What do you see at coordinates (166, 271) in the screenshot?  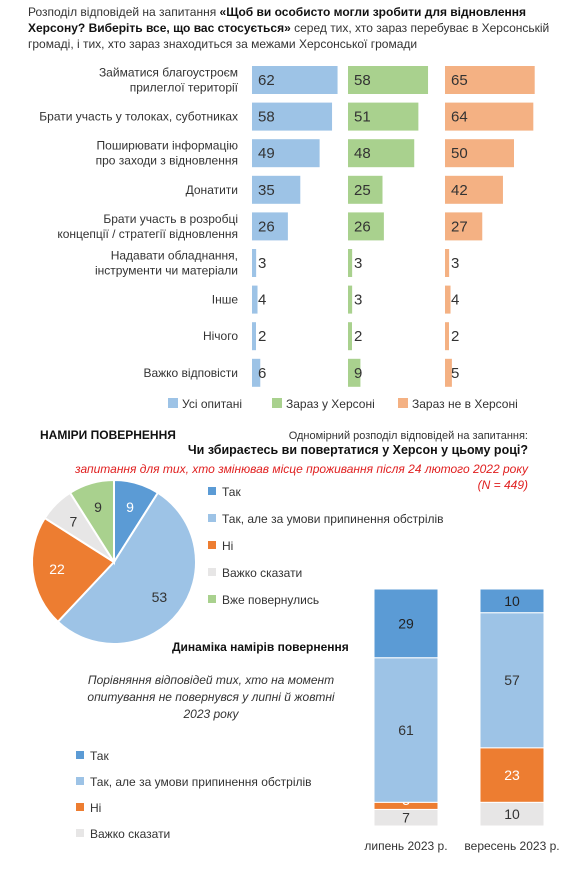 I see `row-label: інструменти чи матеріали` at bounding box center [166, 271].